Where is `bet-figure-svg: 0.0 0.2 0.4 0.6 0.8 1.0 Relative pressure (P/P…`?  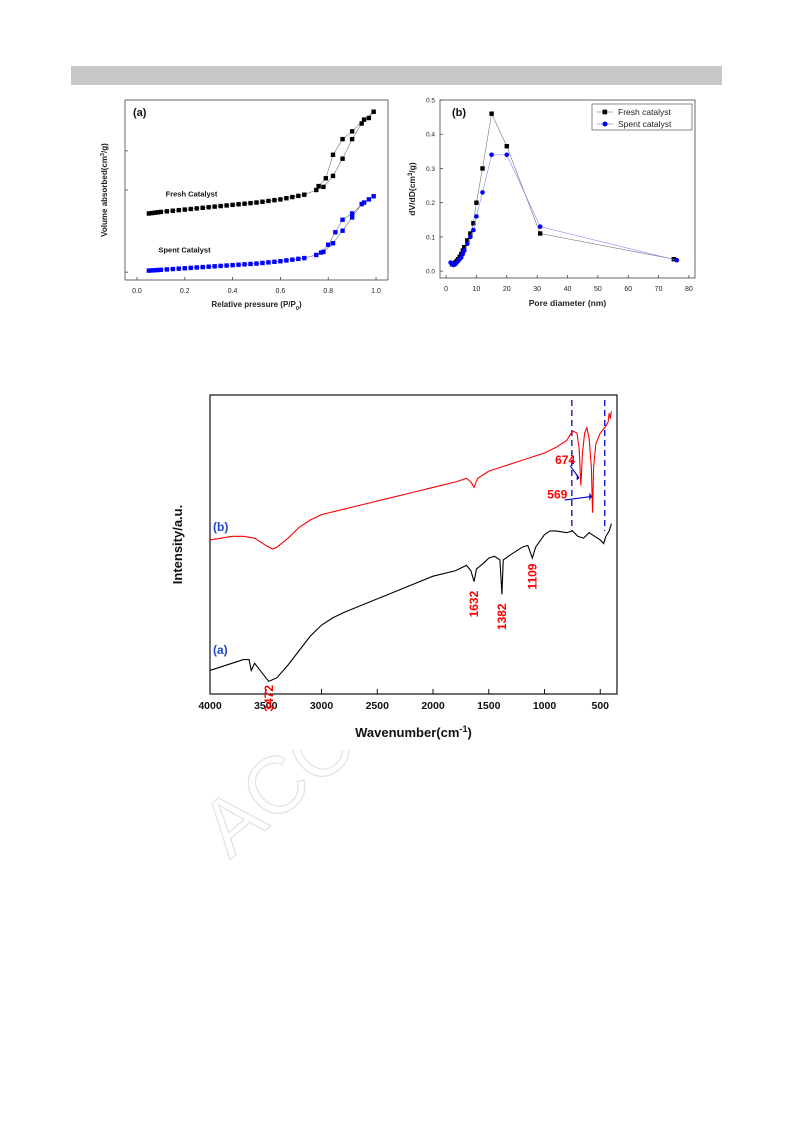 bet-figure-svg: 0.0 0.2 0.4 0.6 0.8 1.0 Relative pressure (P/P… is located at coordinates (395, 205).